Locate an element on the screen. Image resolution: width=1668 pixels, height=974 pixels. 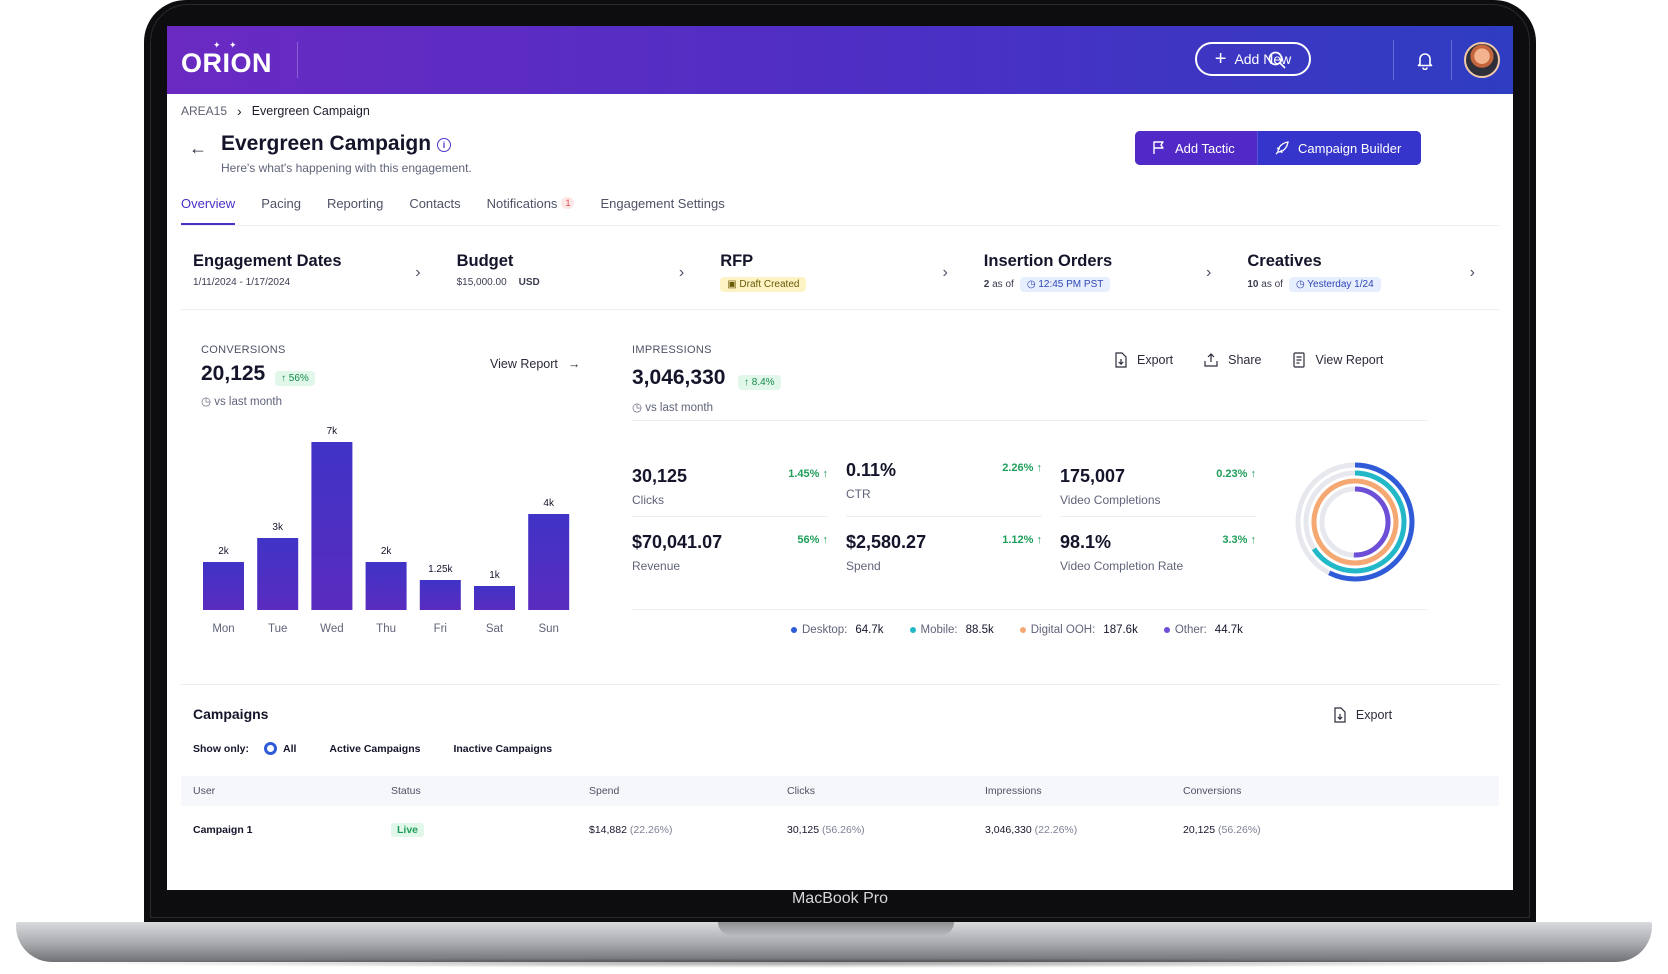
comparison-text: vs last month is located at coordinates (679, 408).